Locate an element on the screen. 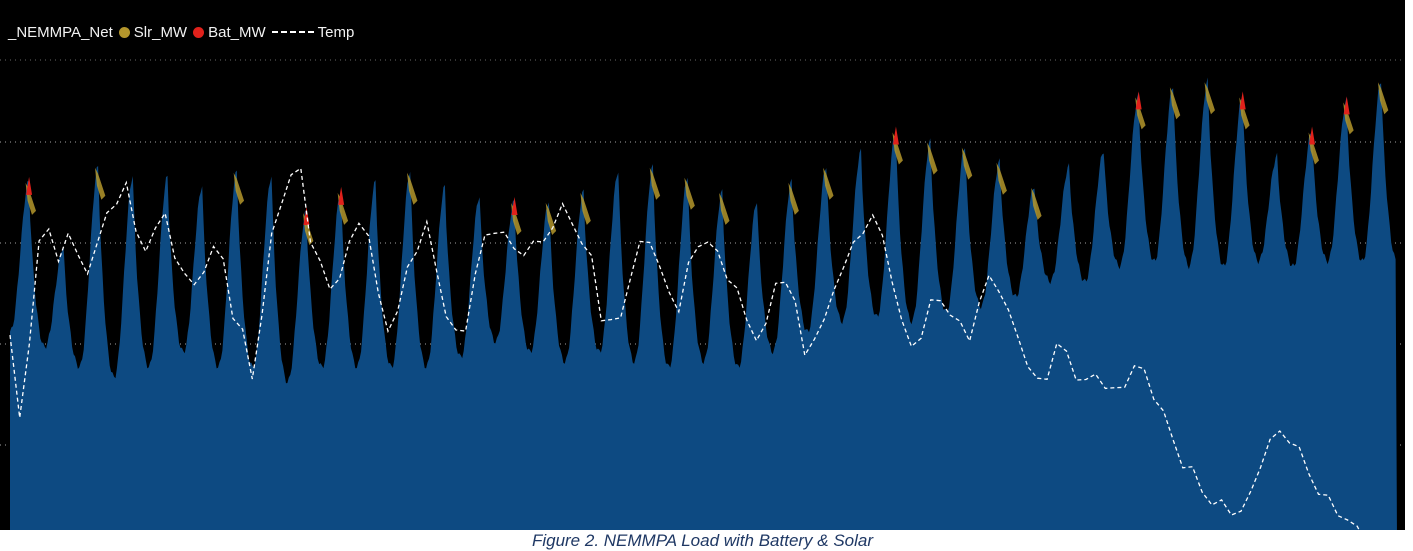 The height and width of the screenshot is (551, 1413). legend-label-temp: Temp is located at coordinates (336, 32).